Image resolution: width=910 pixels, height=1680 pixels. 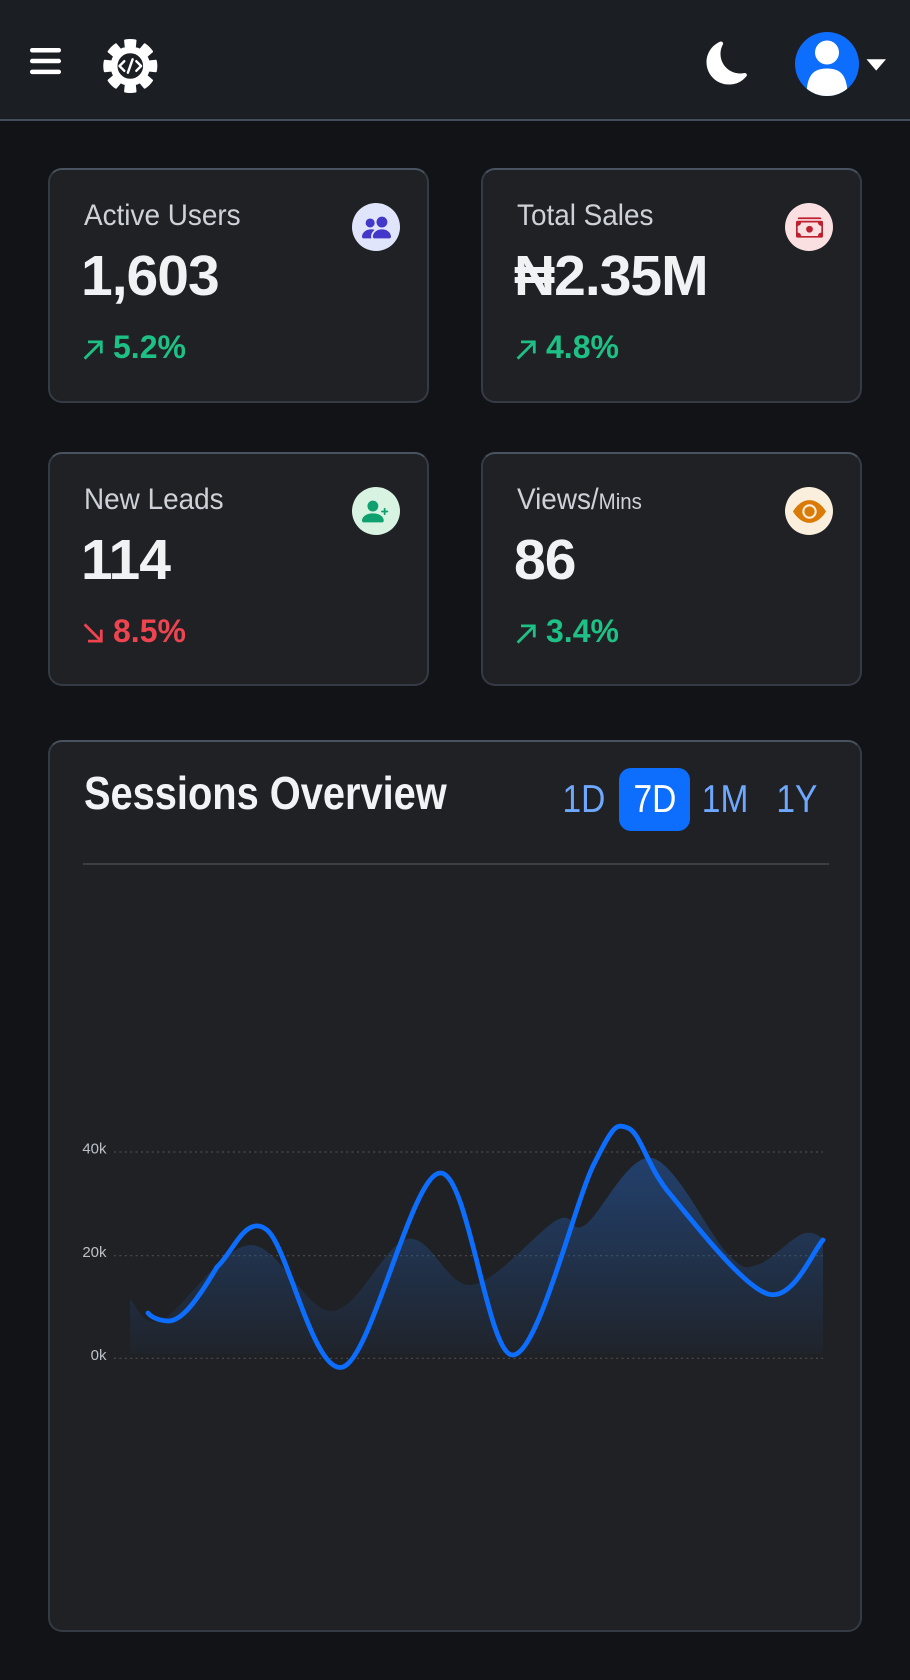 I want to click on svg-text: 0k, so click(x=99, y=1355).